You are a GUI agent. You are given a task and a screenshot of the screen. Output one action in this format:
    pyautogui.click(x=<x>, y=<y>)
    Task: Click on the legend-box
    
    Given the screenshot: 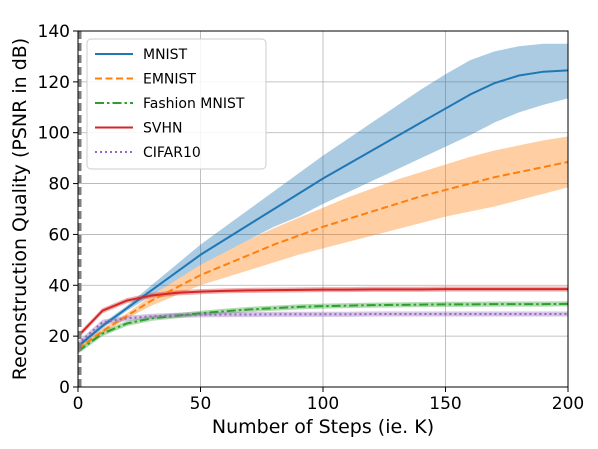 What is the action you would take?
    pyautogui.click(x=176, y=104)
    